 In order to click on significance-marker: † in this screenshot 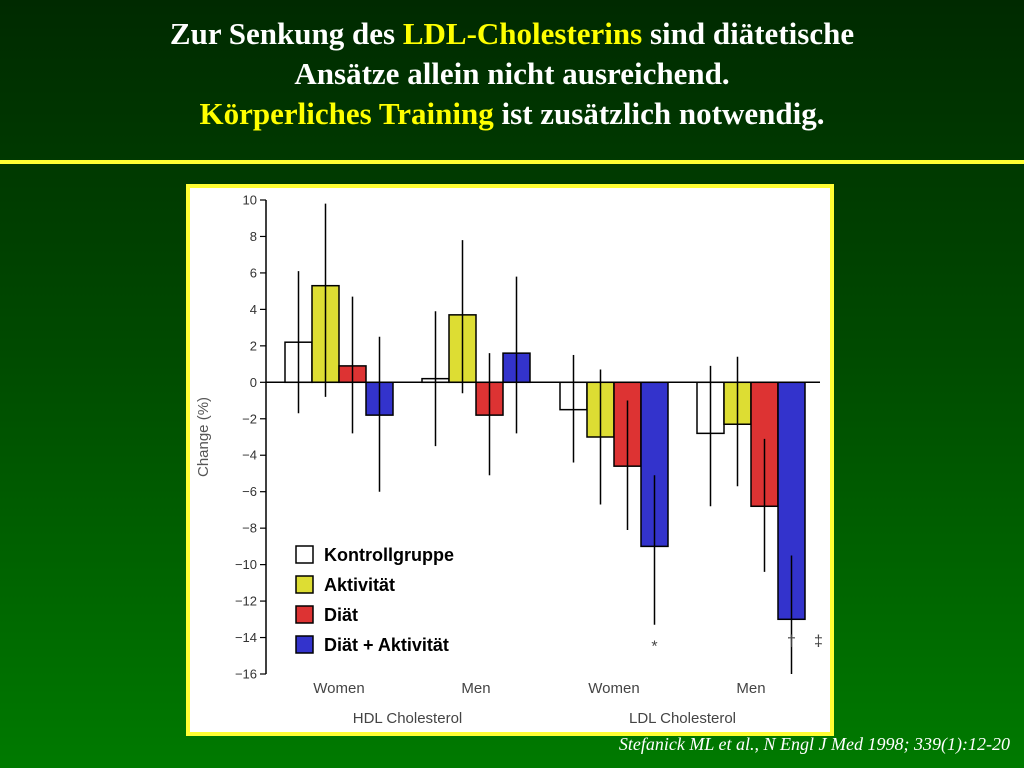, I will do `click(791, 641)`.